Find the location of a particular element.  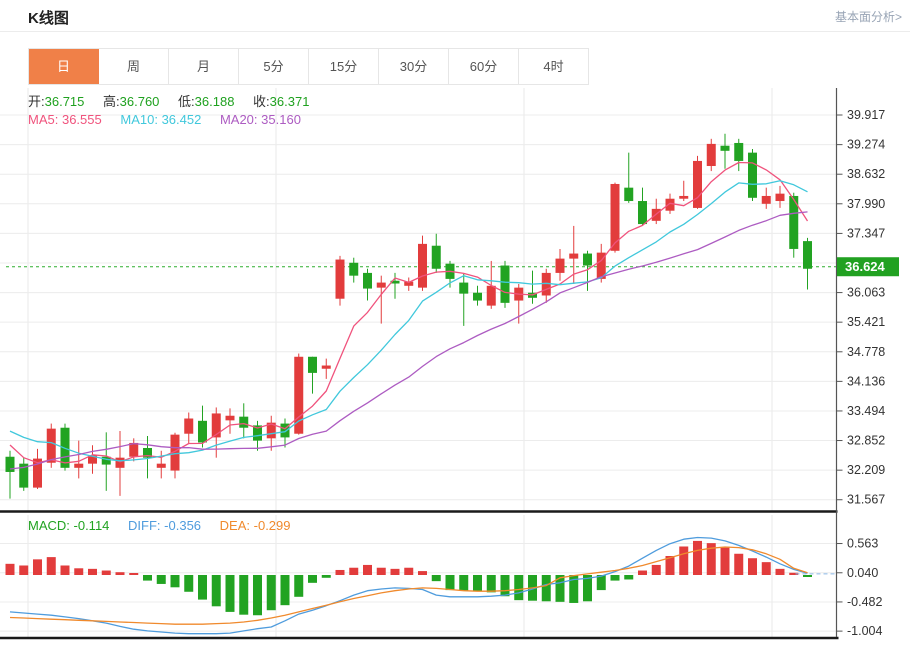

tab-month: 月 is located at coordinates (204, 66).